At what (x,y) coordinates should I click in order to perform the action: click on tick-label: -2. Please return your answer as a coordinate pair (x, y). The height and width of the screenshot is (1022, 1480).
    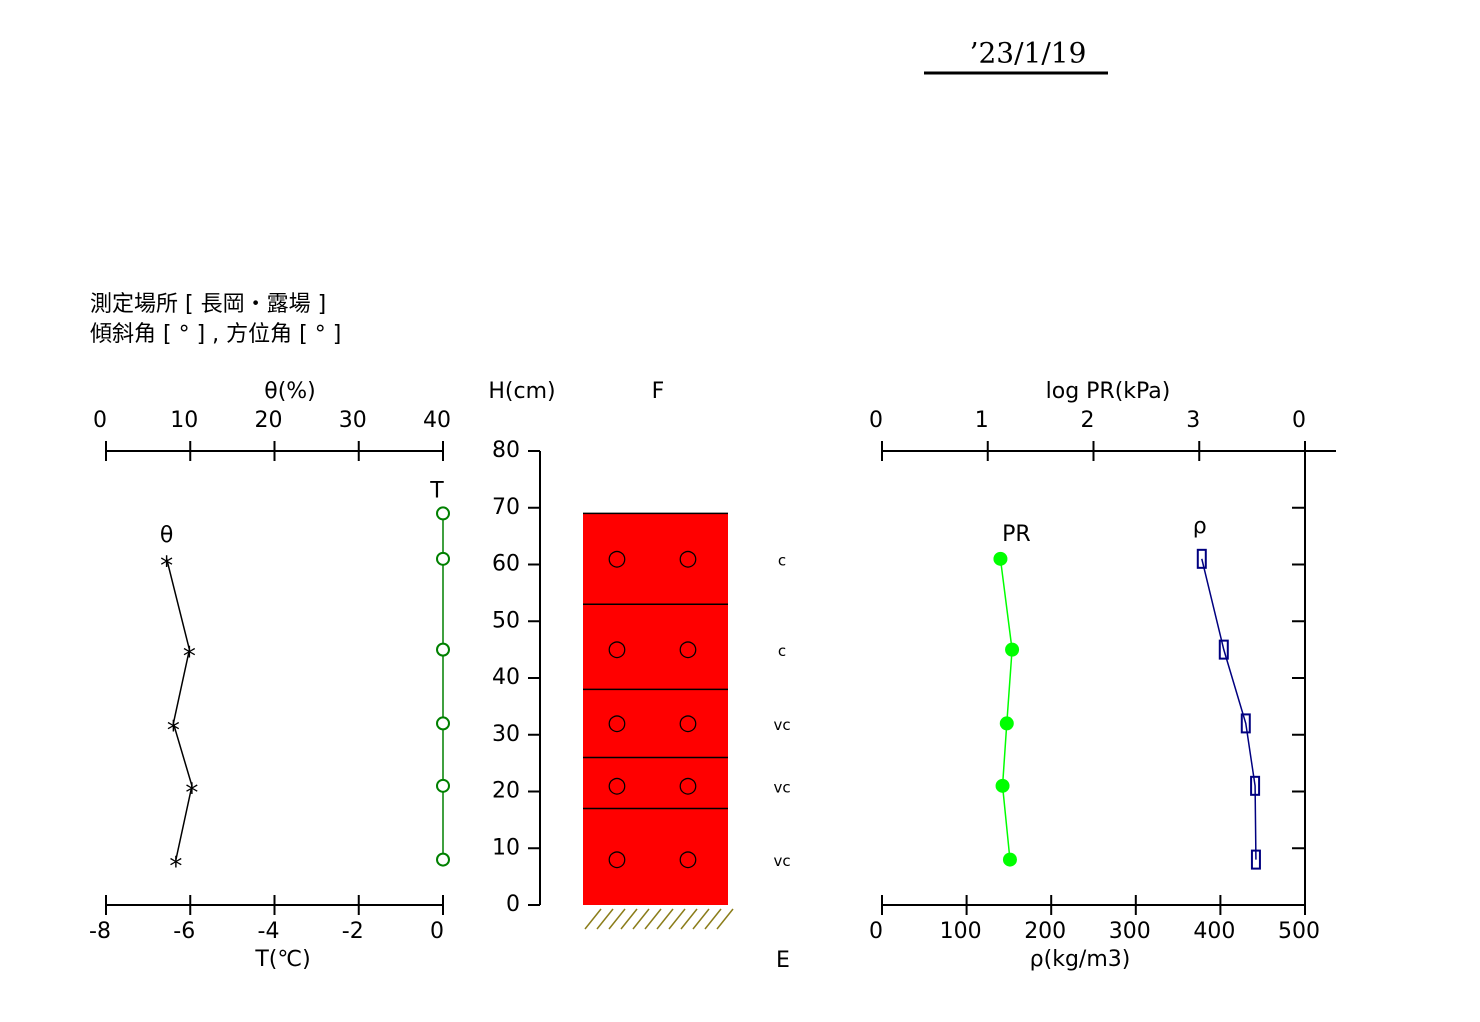
    Looking at the image, I should click on (353, 931).